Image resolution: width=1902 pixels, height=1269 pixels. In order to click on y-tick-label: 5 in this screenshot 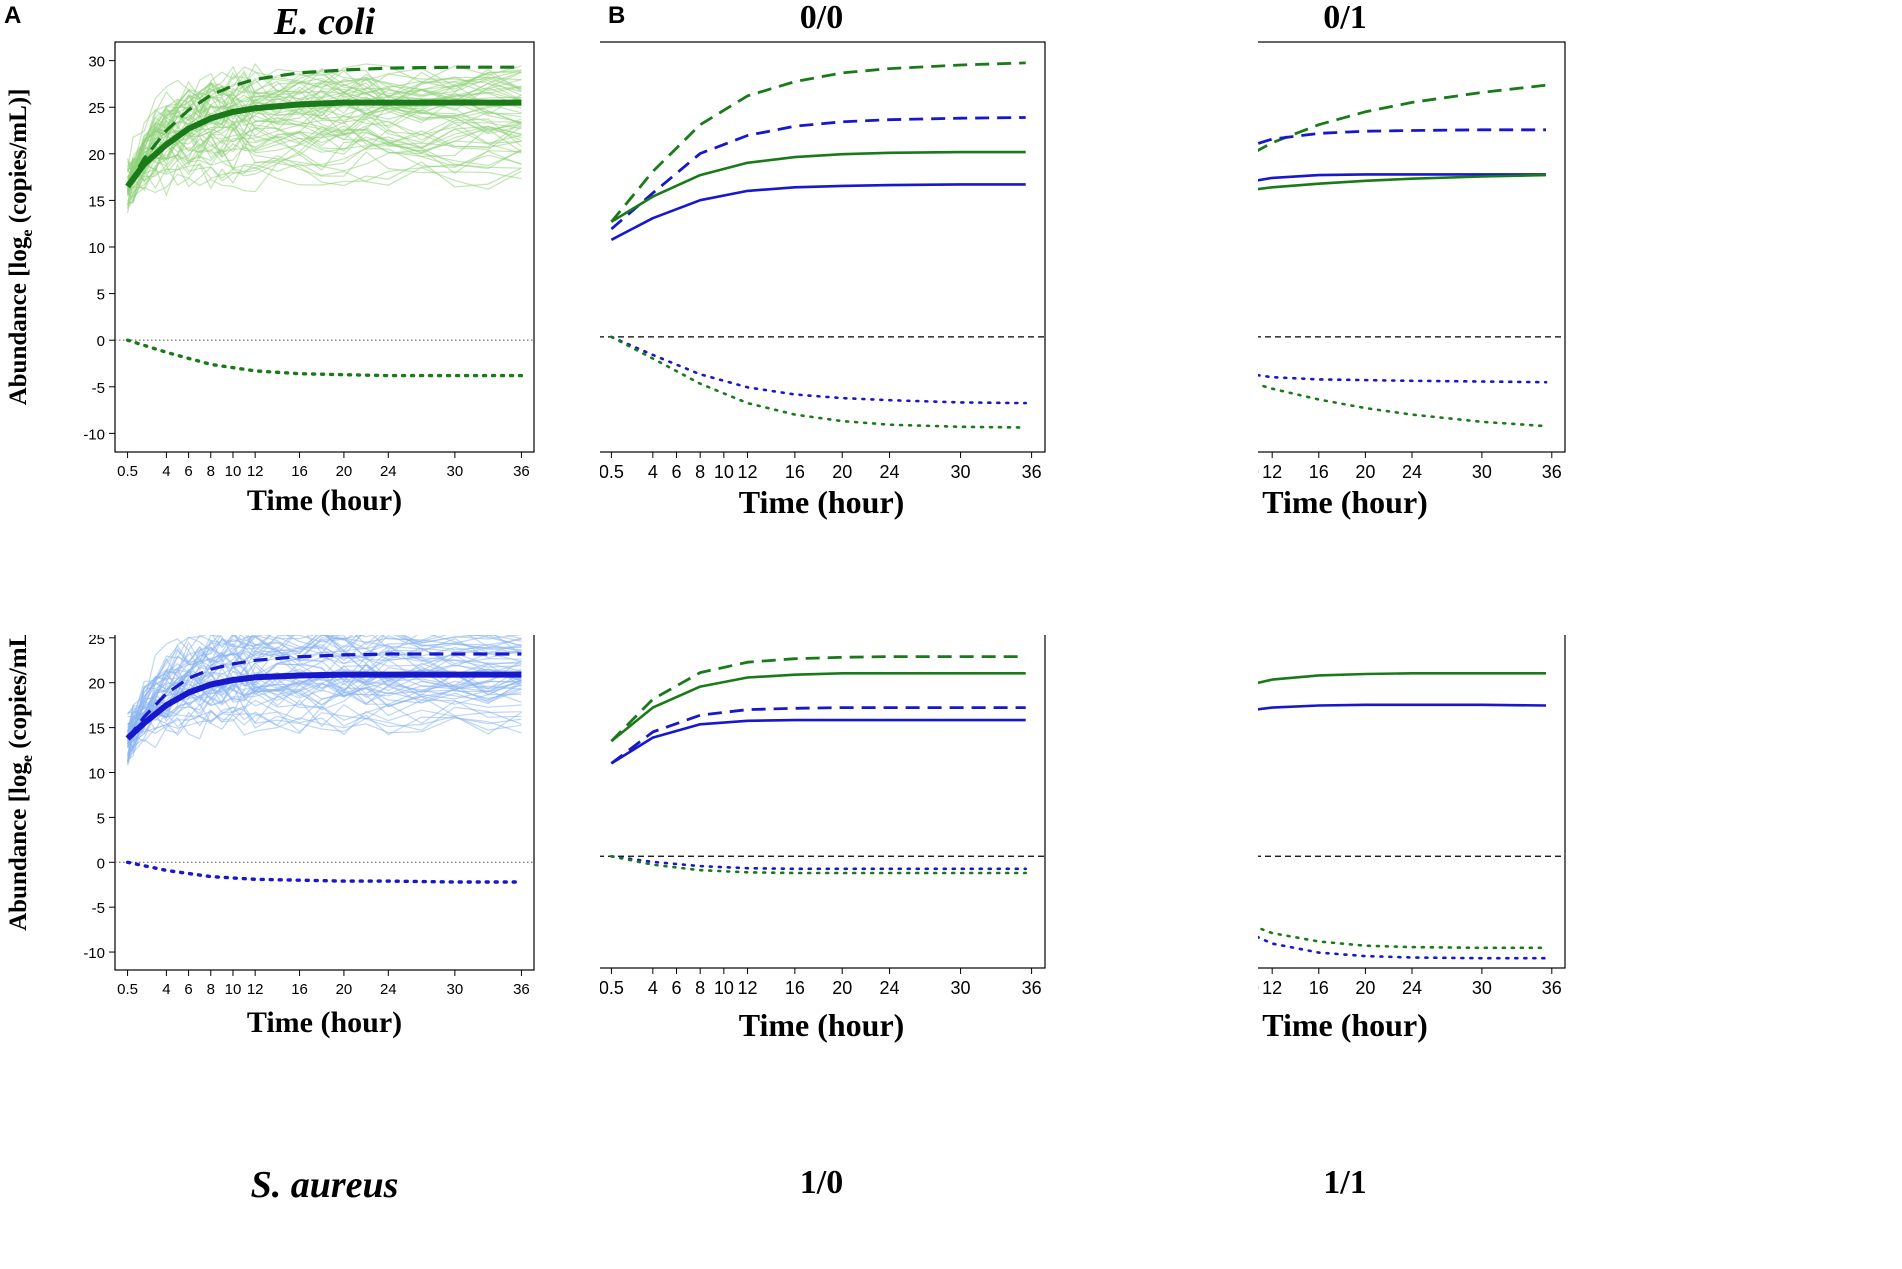, I will do `click(101, 818)`.